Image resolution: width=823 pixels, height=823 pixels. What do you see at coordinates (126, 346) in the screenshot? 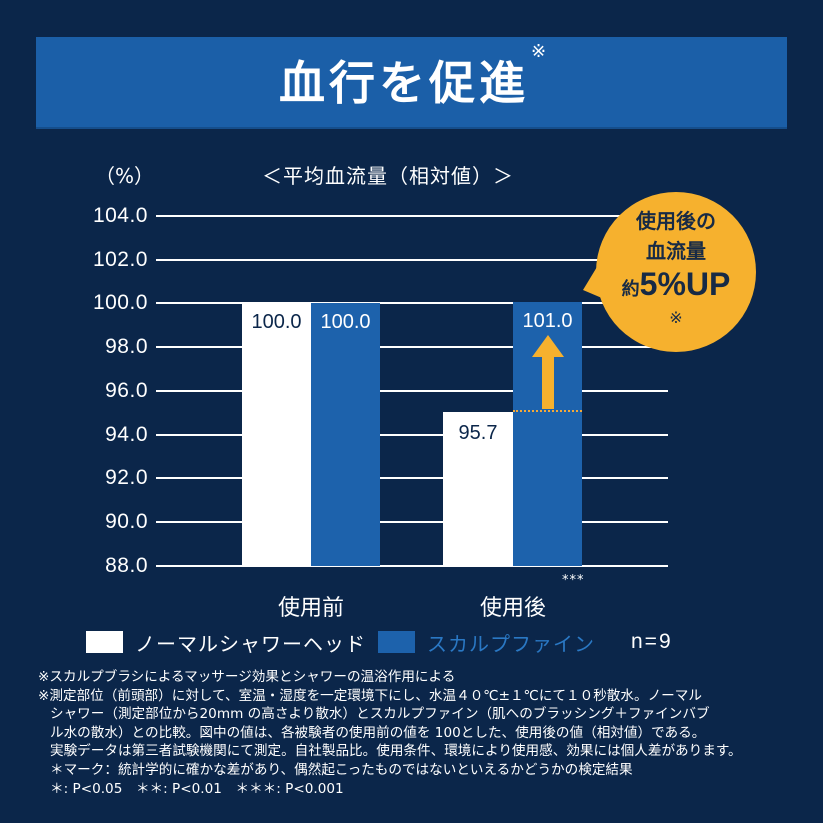
I see `y-tick-label: 98.0` at bounding box center [126, 346].